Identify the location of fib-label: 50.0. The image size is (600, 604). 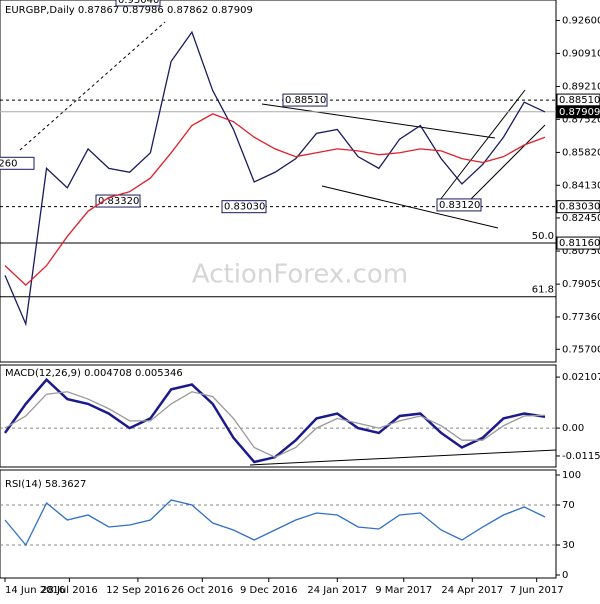
(543, 236).